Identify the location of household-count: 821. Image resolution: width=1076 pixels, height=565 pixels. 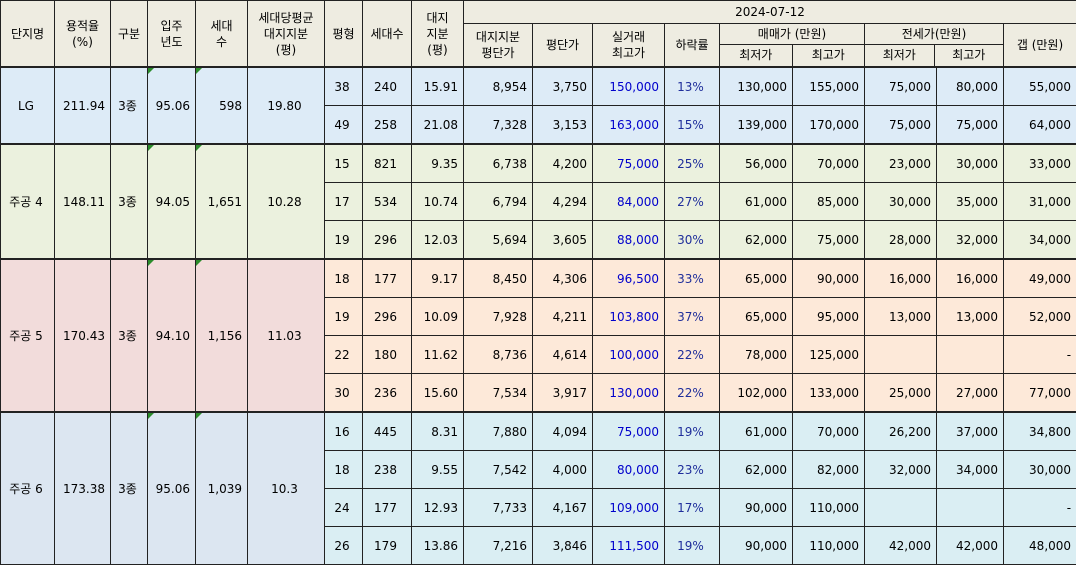
(387, 163).